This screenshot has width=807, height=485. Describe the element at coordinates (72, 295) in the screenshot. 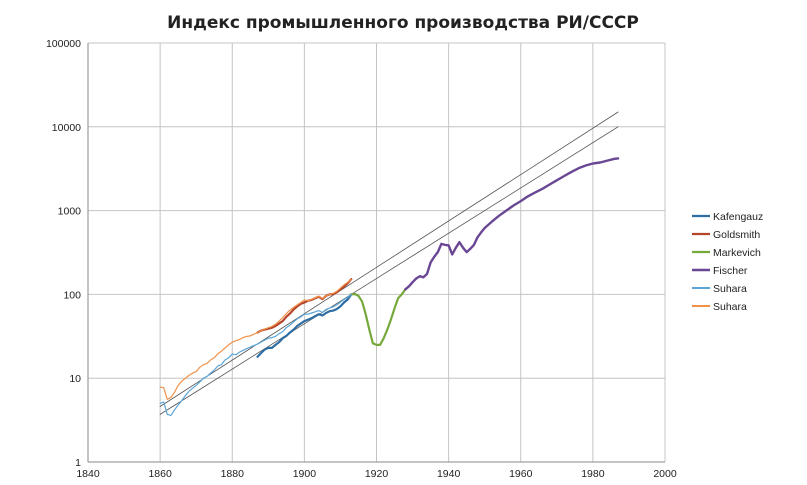

I see `y-tick-label: 100` at that location.